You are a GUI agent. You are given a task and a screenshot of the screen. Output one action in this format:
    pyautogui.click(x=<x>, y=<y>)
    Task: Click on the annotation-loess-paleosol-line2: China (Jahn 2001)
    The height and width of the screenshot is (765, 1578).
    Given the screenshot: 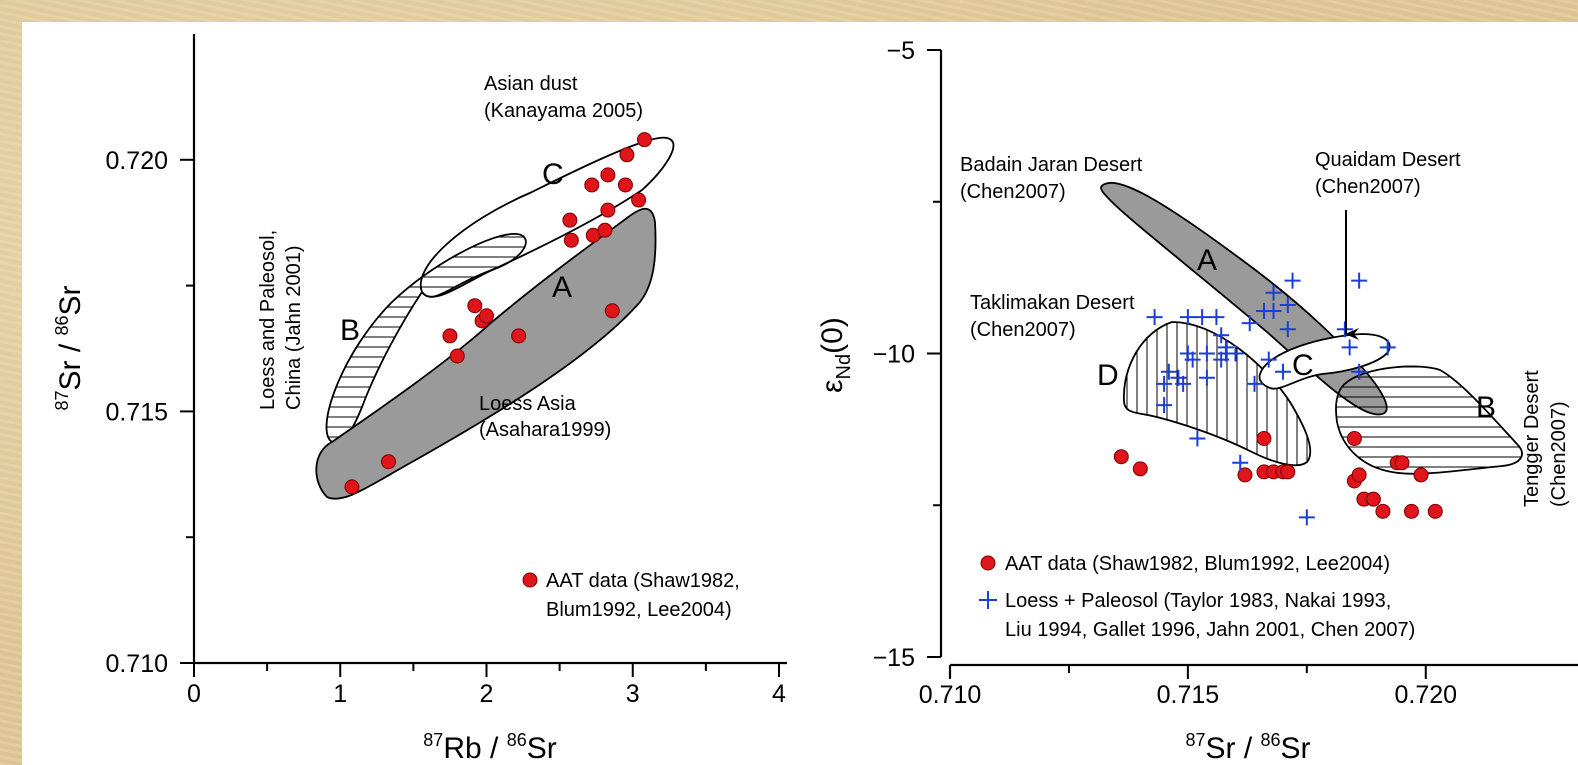 What is the action you would take?
    pyautogui.click(x=294, y=327)
    